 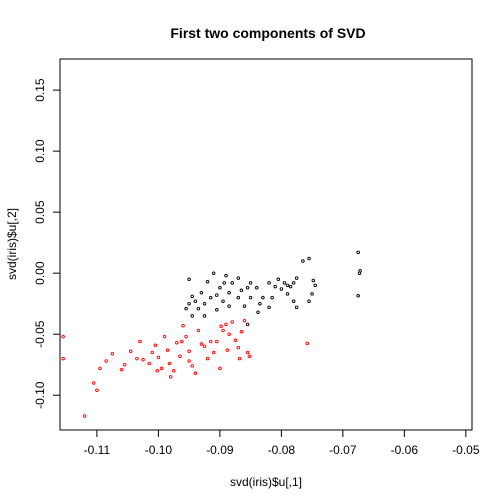 What do you see at coordinates (159, 450) in the screenshot?
I see `x-tick-label: -0.10` at bounding box center [159, 450].